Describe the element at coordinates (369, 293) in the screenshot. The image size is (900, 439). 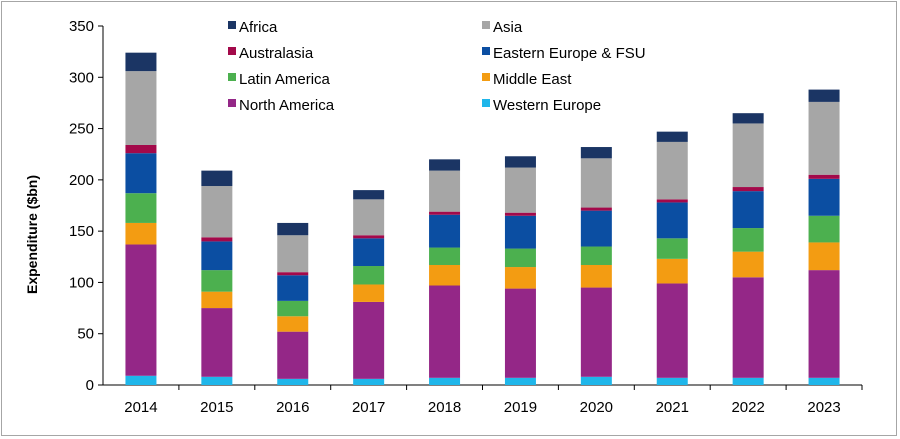
I see `bar-segment-middle-east-2017` at that location.